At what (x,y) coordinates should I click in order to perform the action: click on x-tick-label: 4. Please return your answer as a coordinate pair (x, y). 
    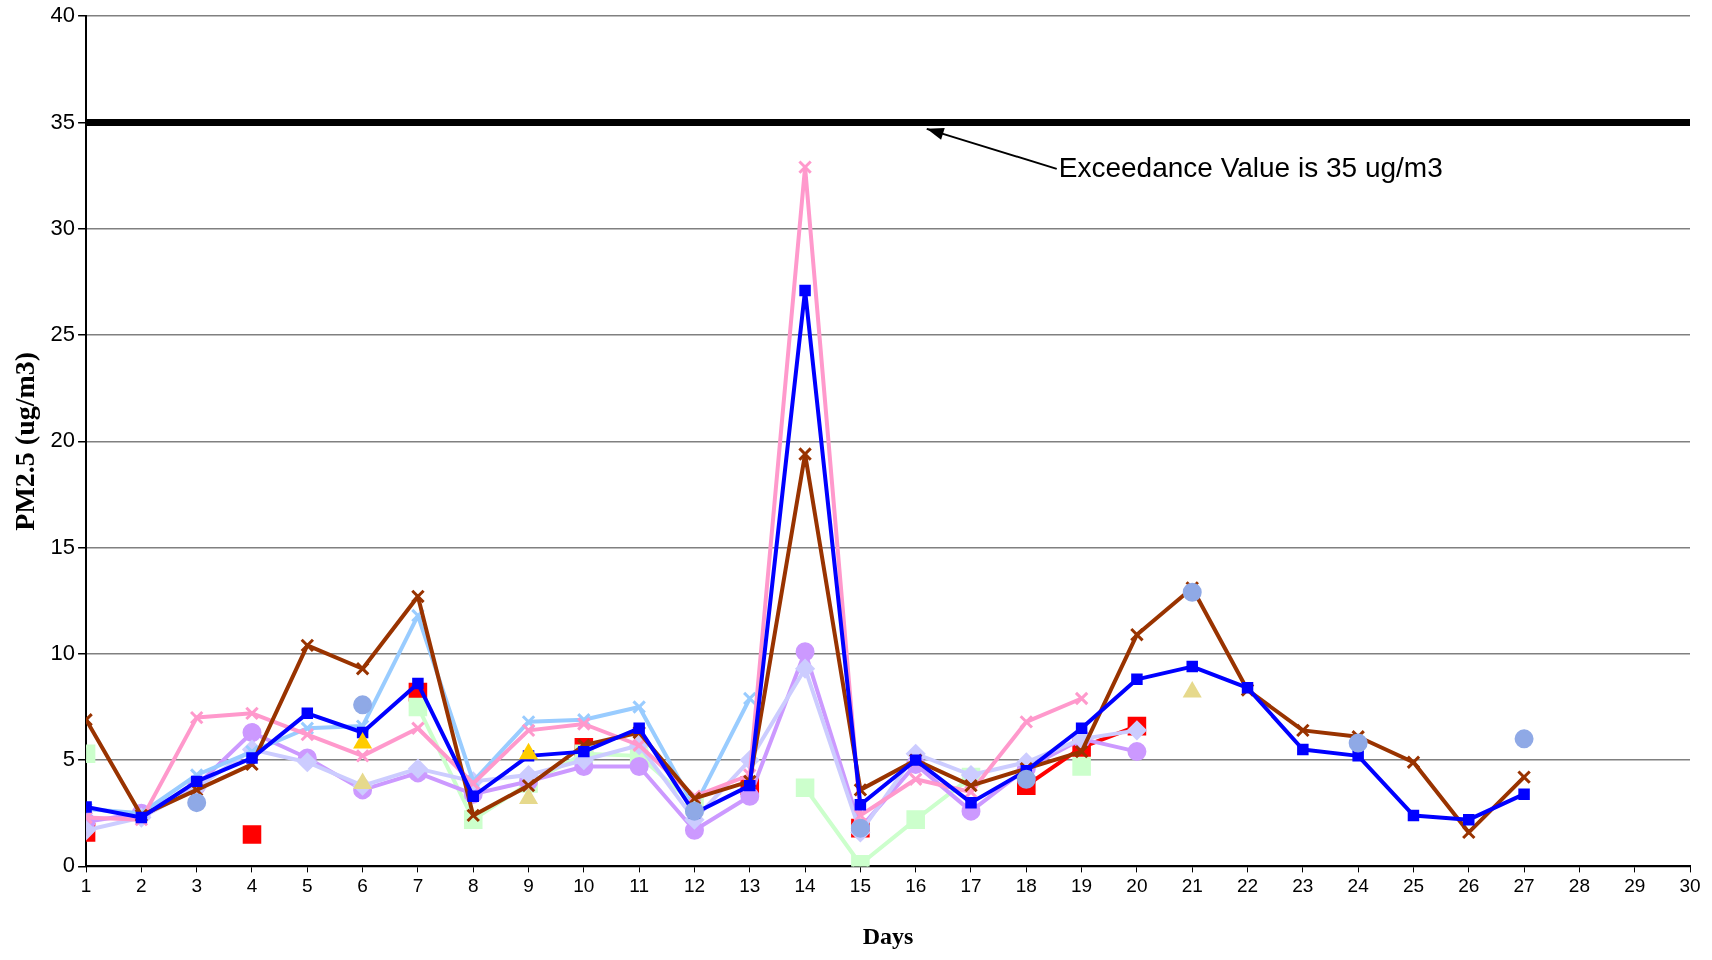
    Looking at the image, I should click on (252, 886).